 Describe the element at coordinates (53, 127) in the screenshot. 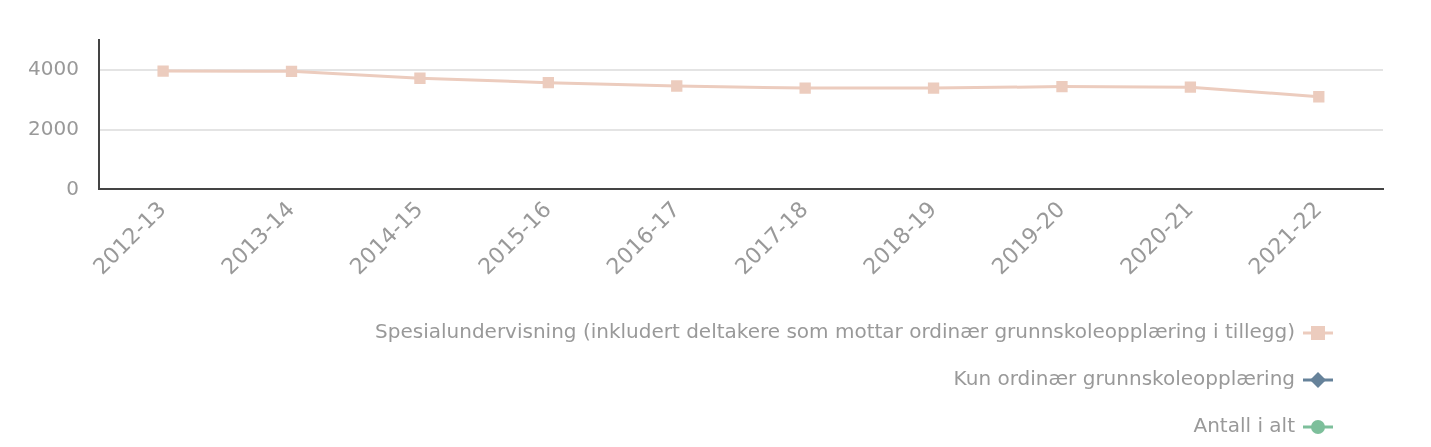

I see `y-tick-label: 2000` at that location.